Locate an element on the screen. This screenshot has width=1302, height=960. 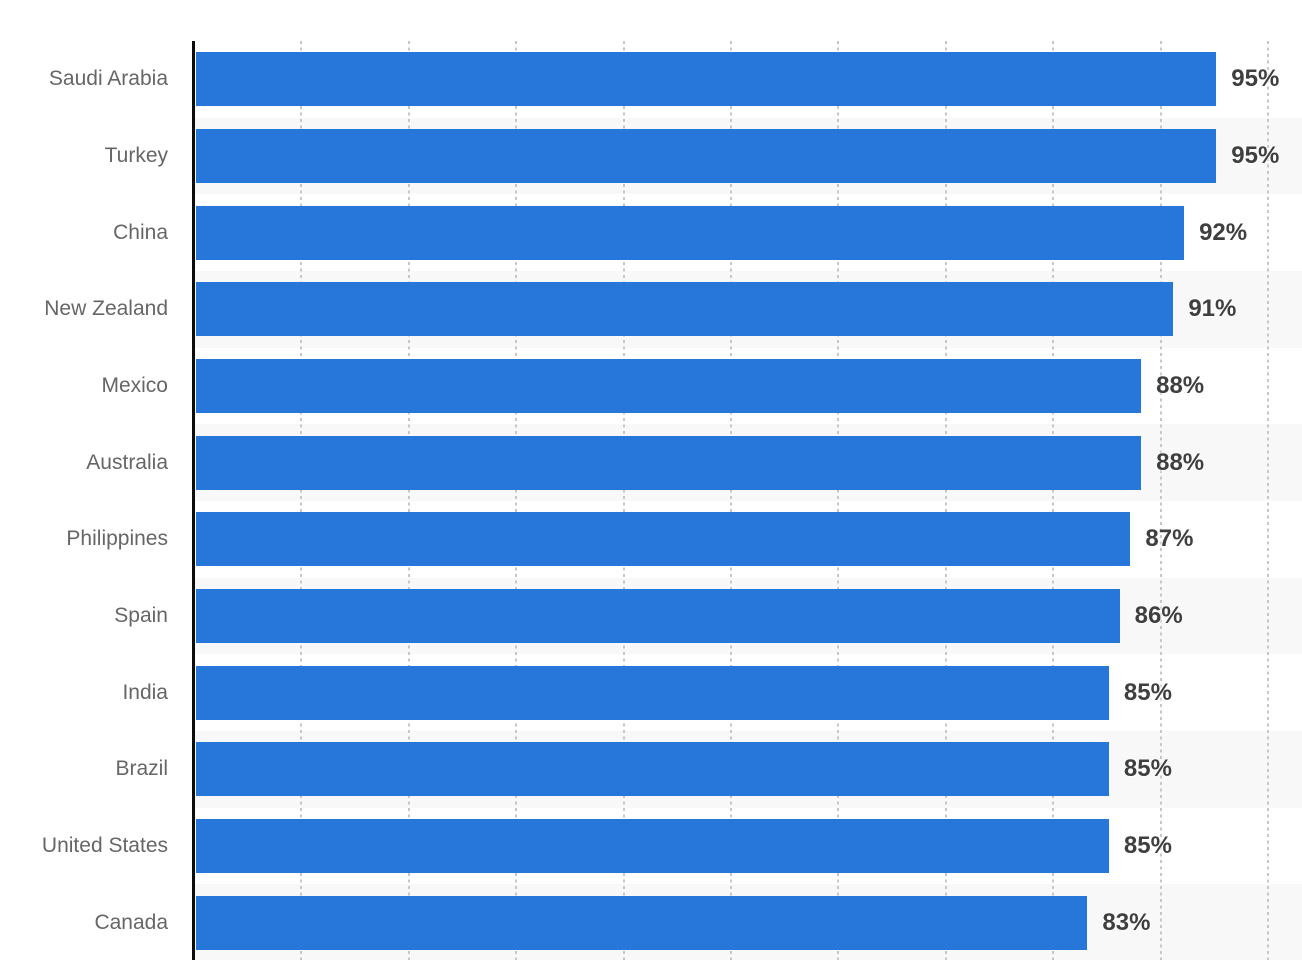
category-label: Mexico is located at coordinates (97, 386).